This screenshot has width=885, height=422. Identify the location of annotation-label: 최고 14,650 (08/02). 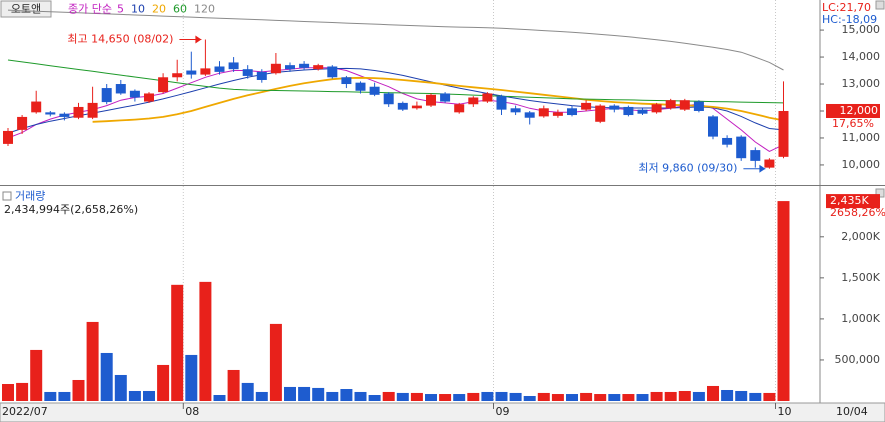
(120, 39).